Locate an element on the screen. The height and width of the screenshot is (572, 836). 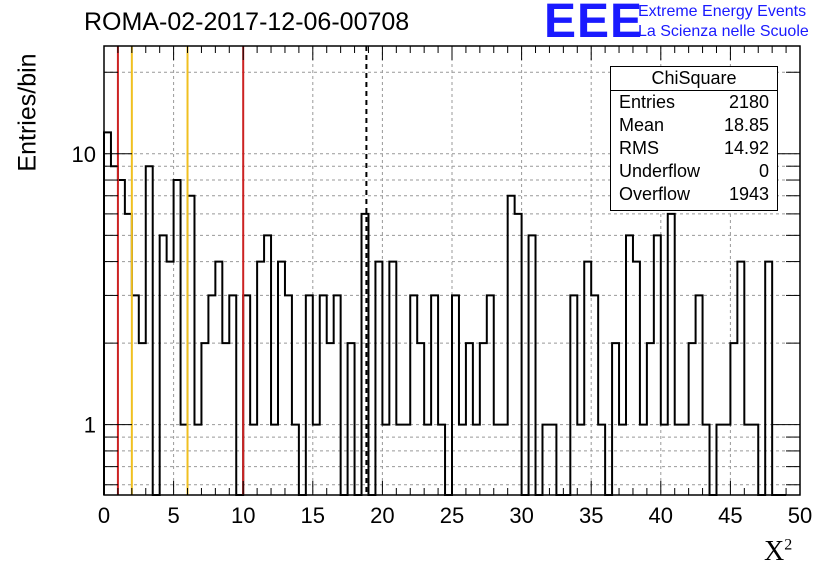
stats-row-mean: Mean 18.85 is located at coordinates (694, 126).